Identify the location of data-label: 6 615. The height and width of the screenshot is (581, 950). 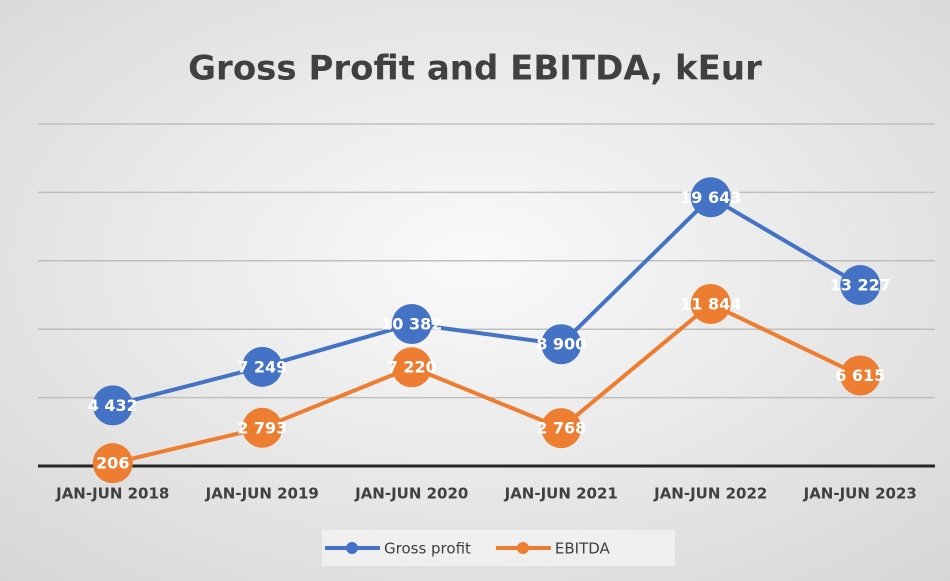
(860, 375).